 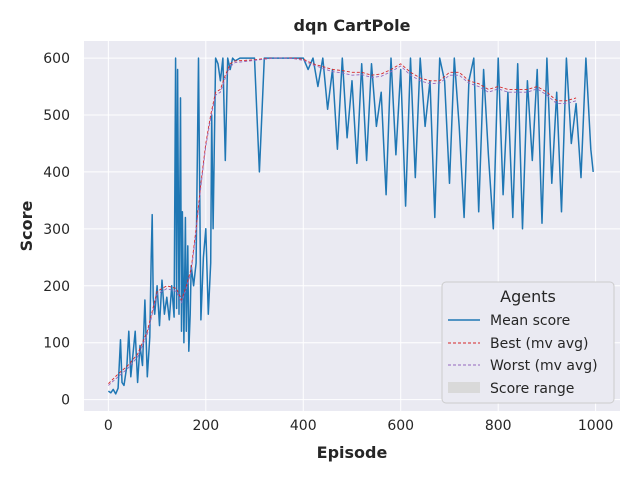 I want to click on y-tick-label: 600, so click(x=56, y=59).